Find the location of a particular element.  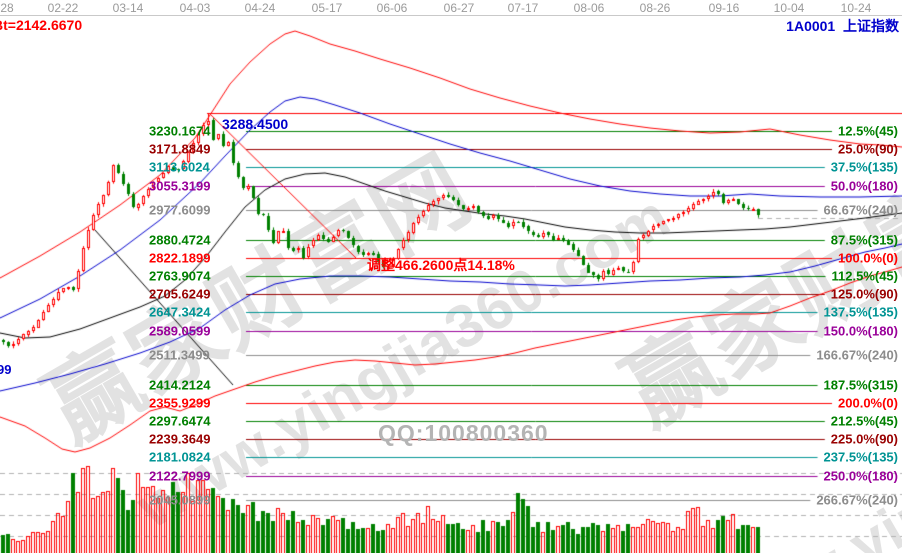

indicator-value-label: Bt=2142.6670 is located at coordinates (41, 25).